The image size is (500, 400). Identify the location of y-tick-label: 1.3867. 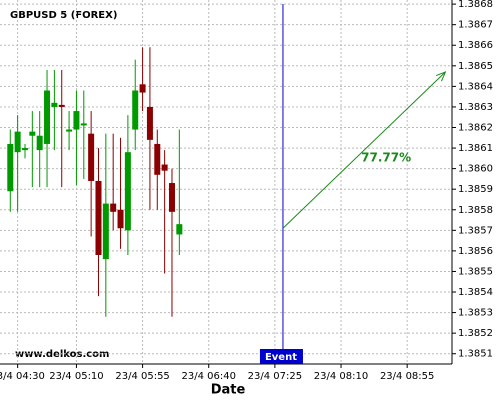
(475, 25).